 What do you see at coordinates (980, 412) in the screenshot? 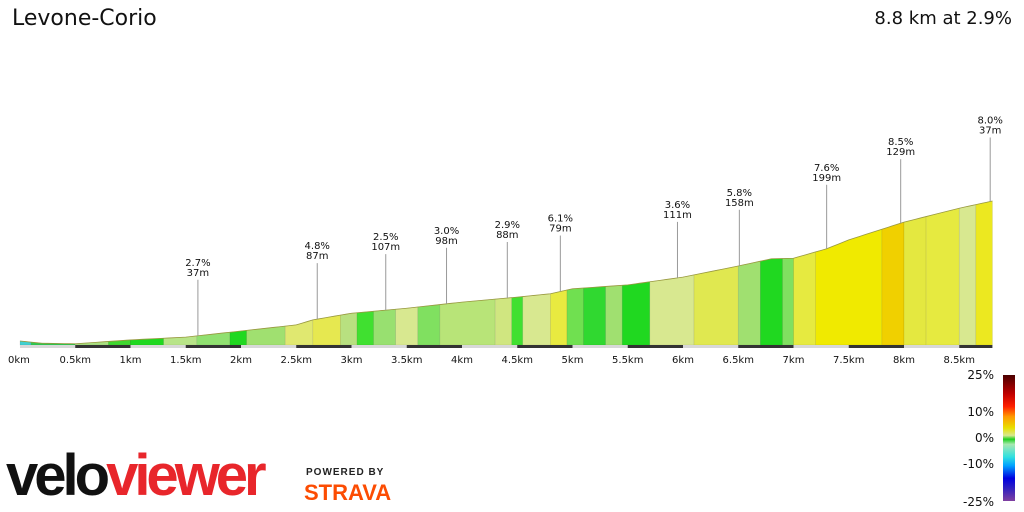
I see `legend-label: 10%` at bounding box center [980, 412].